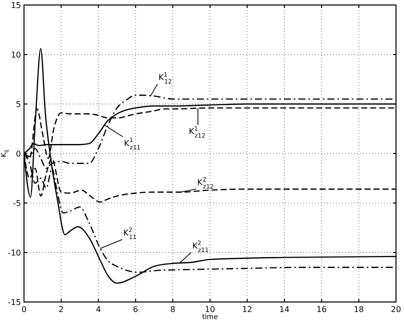  I want to click on x-tick-label: 16, so click(321, 309).